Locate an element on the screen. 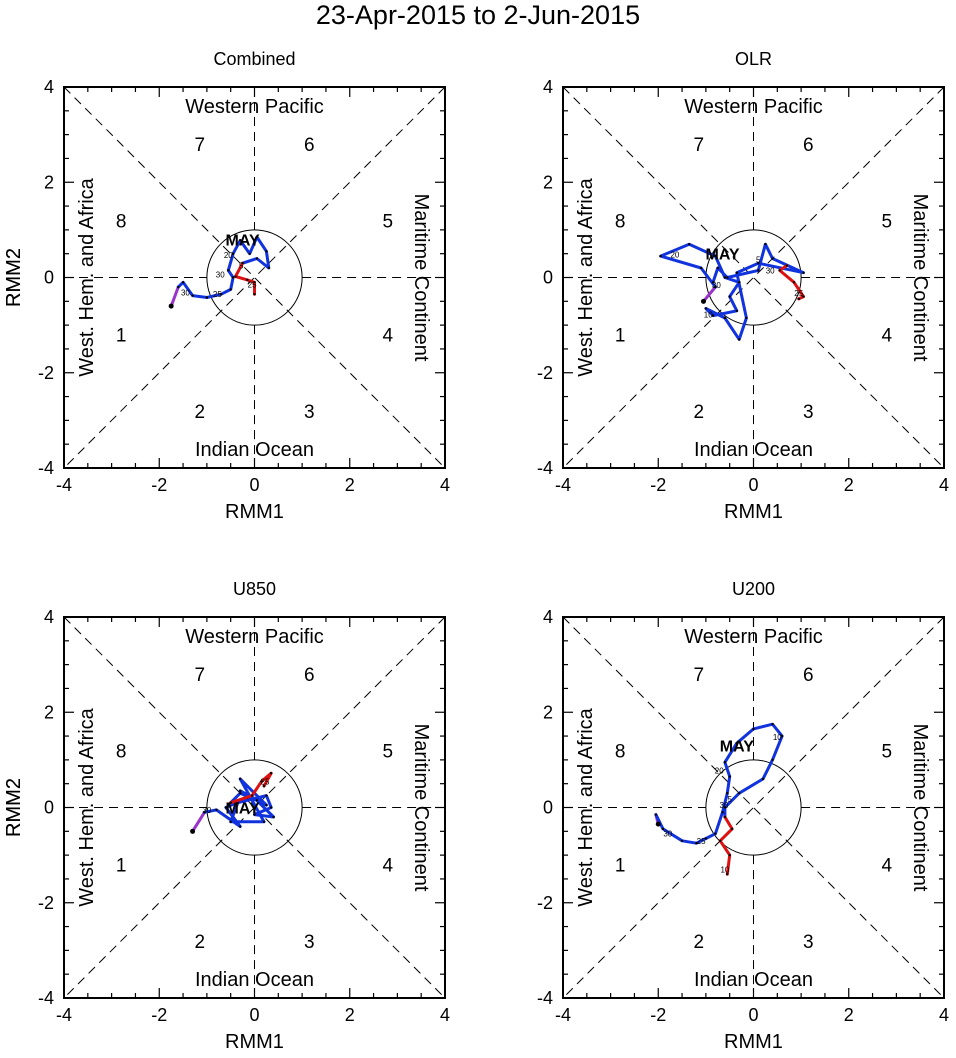 Image resolution: width=956 pixels, height=1058 pixels. phase-number-5: 5 is located at coordinates (887, 751).